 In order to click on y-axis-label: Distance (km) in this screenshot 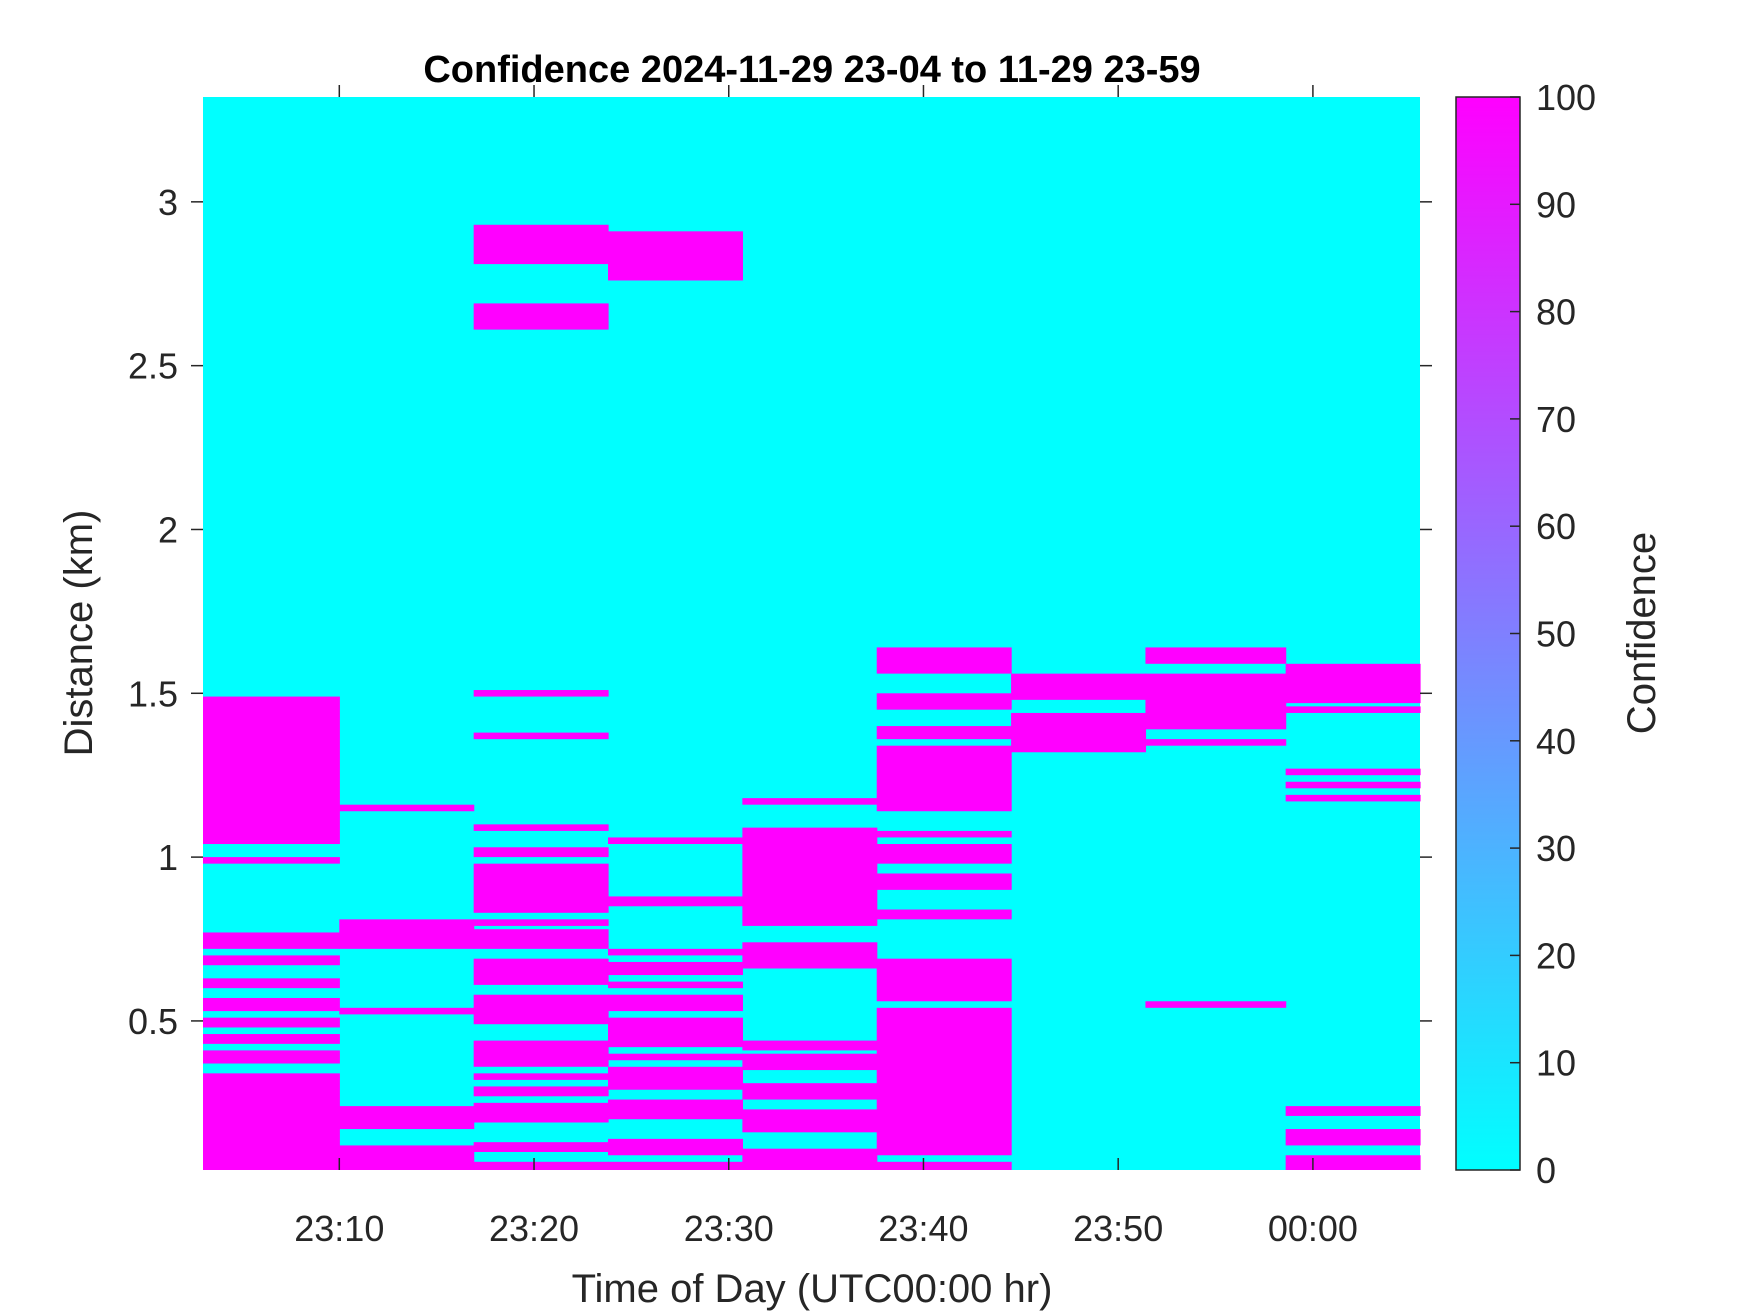, I will do `click(79, 633)`.